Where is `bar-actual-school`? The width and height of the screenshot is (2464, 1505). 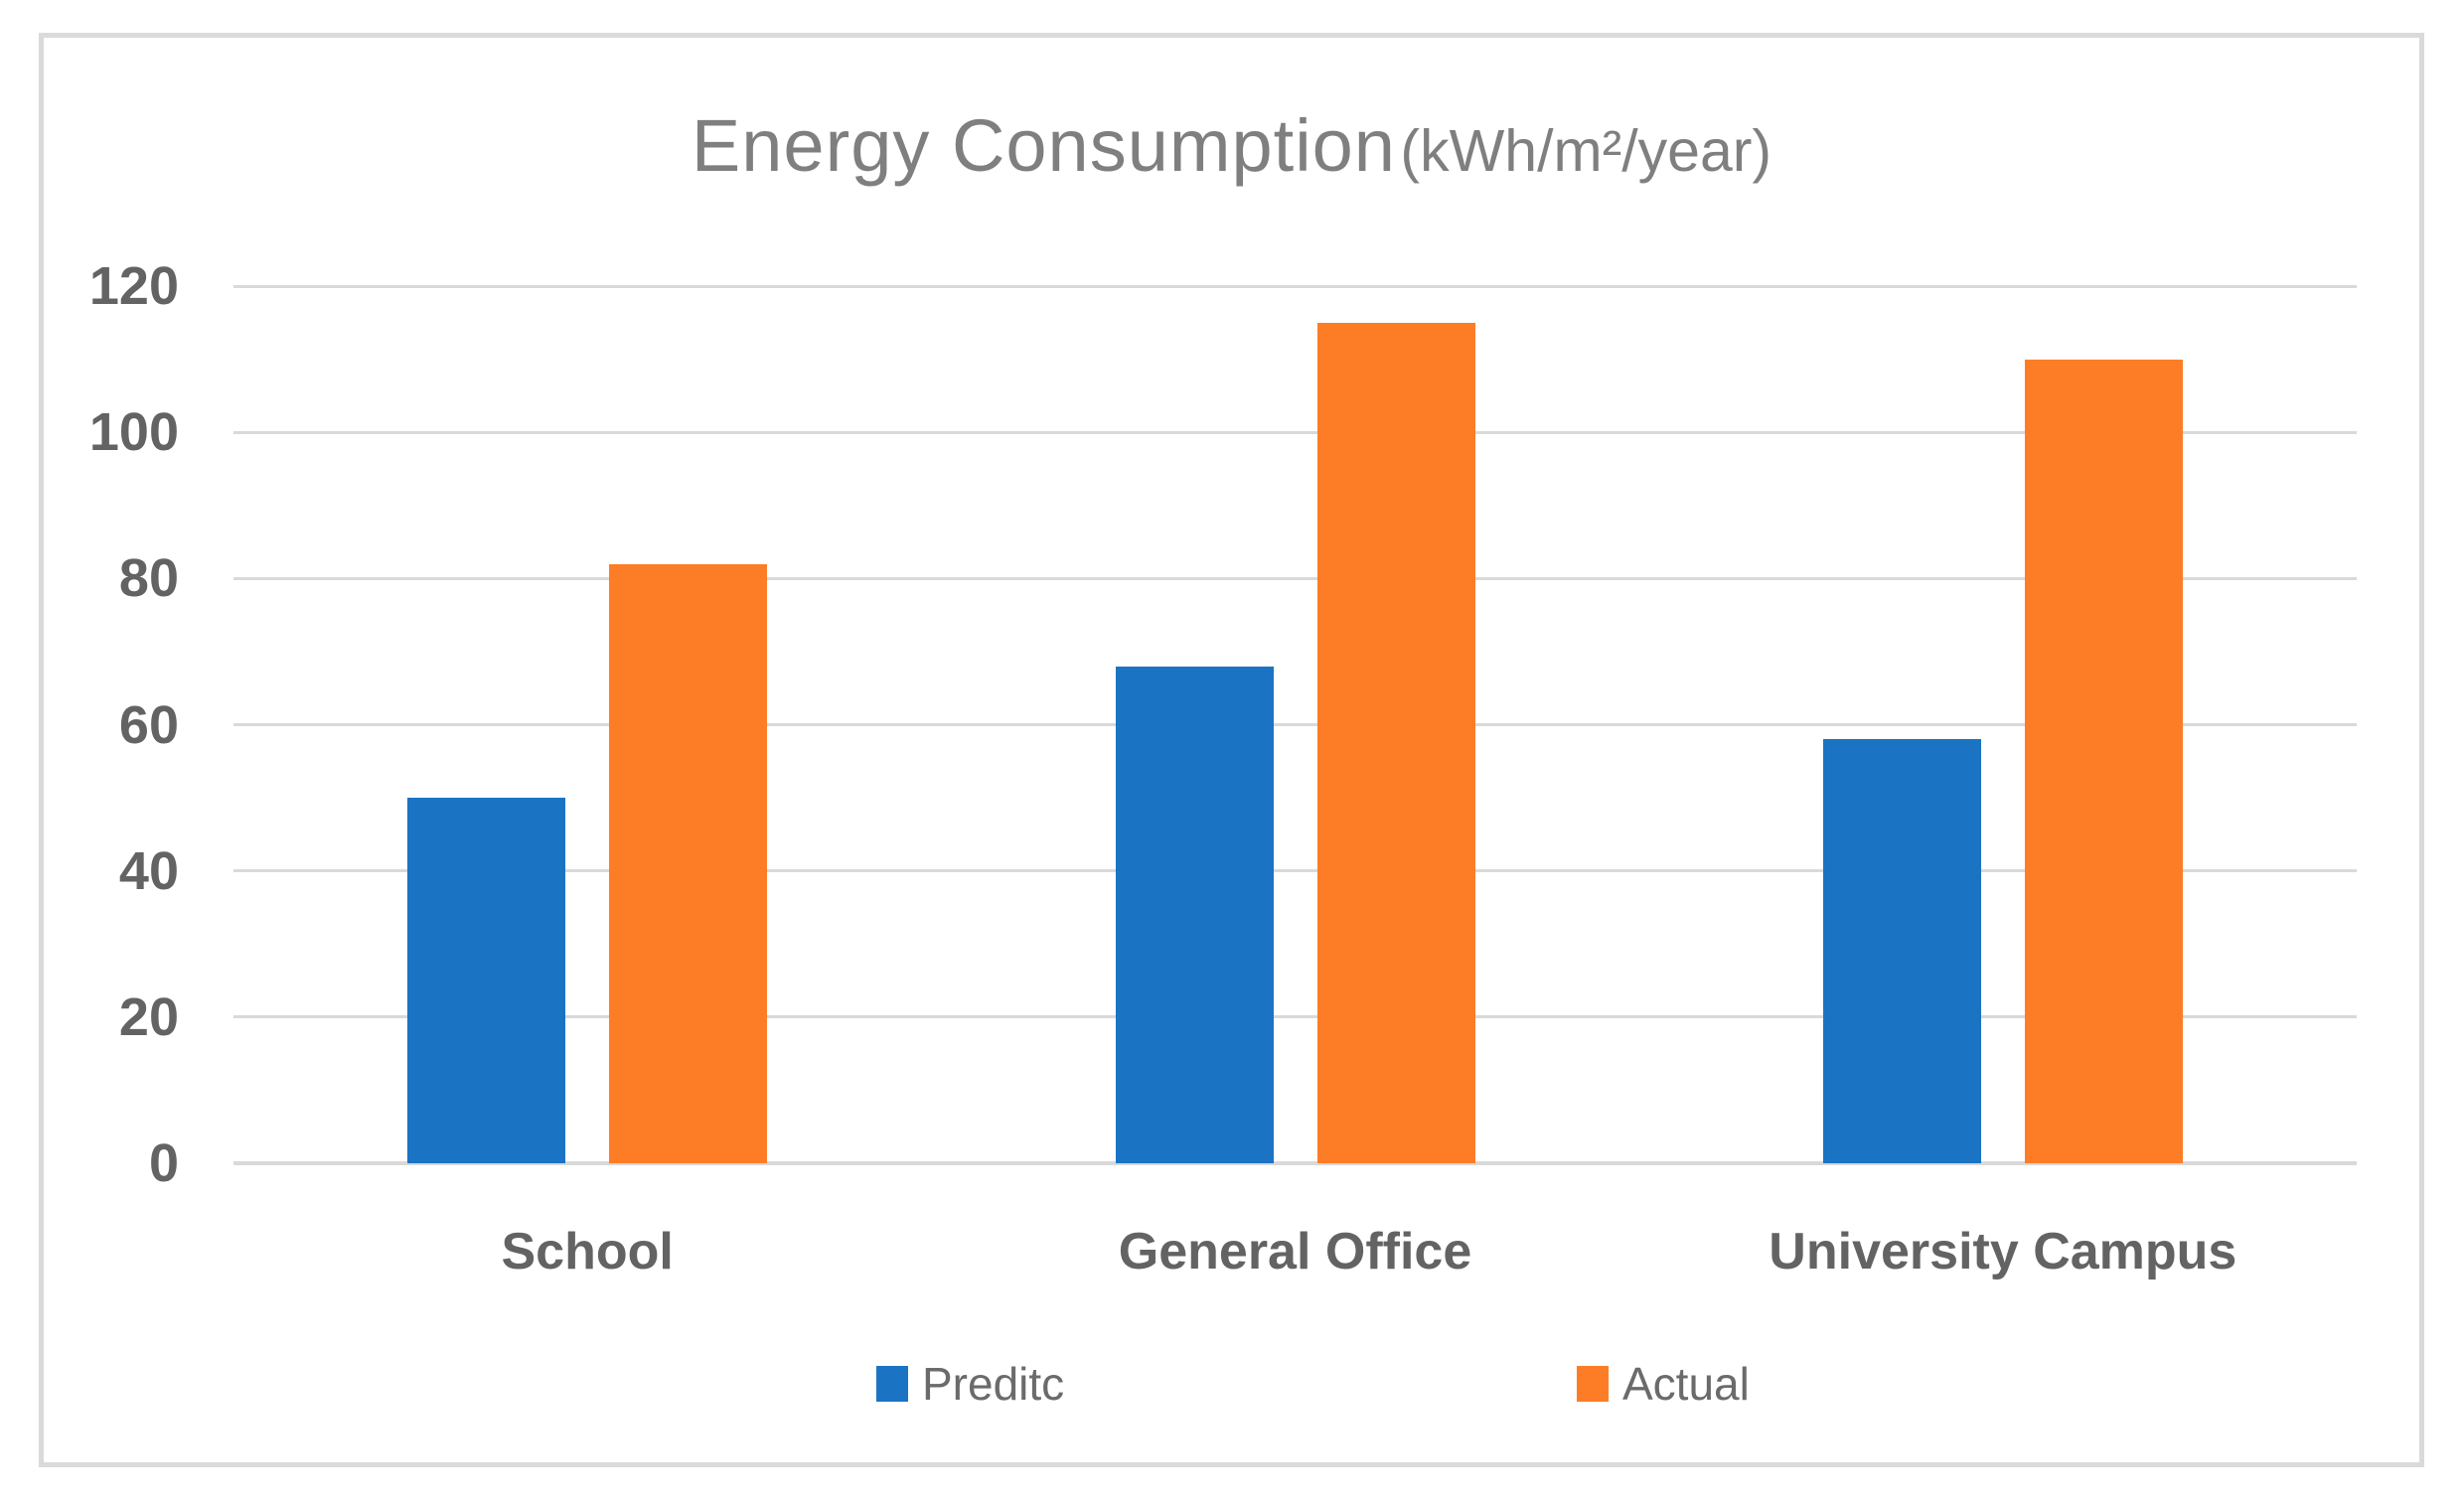 bar-actual-school is located at coordinates (688, 863).